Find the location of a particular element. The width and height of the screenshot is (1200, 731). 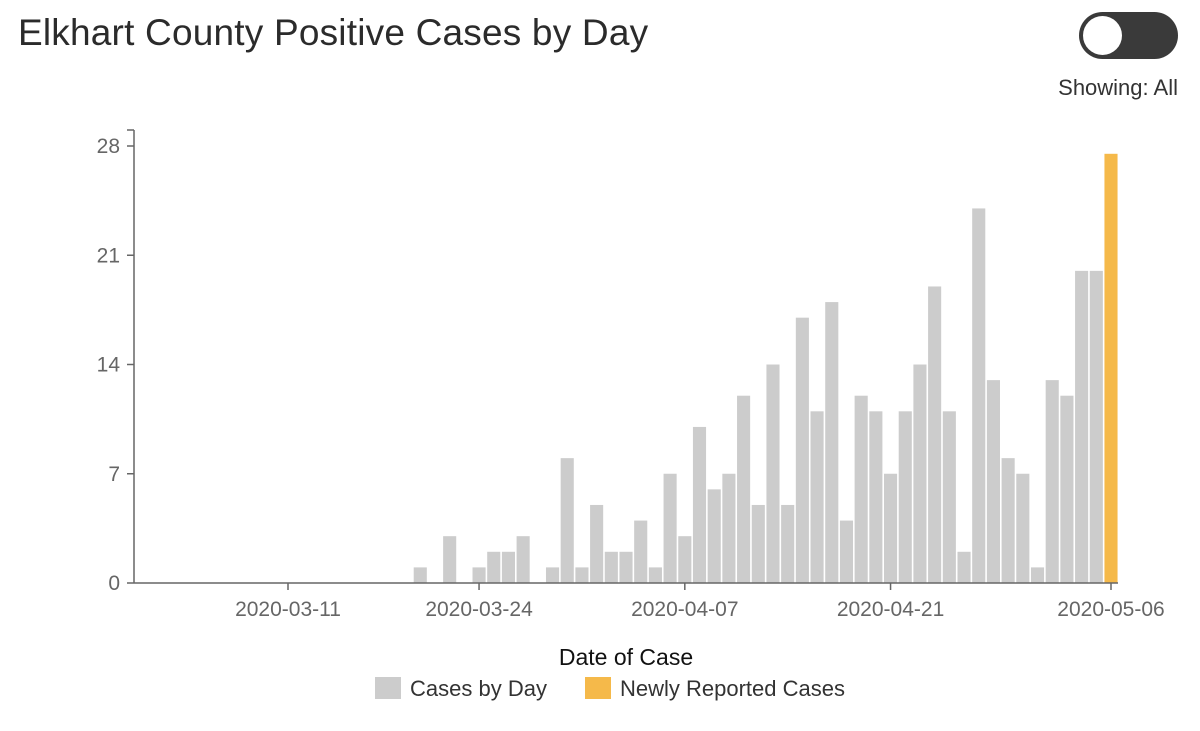

bar-newly-reported is located at coordinates (1111, 368).